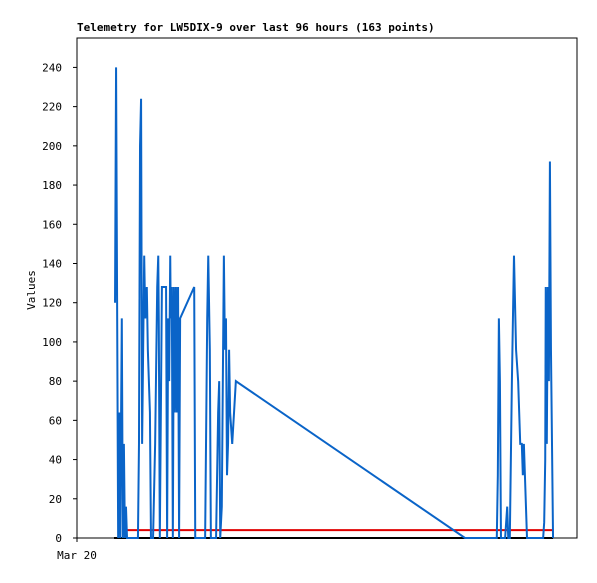  Describe the element at coordinates (52, 67) in the screenshot. I see `y-tick-label: 240` at that location.